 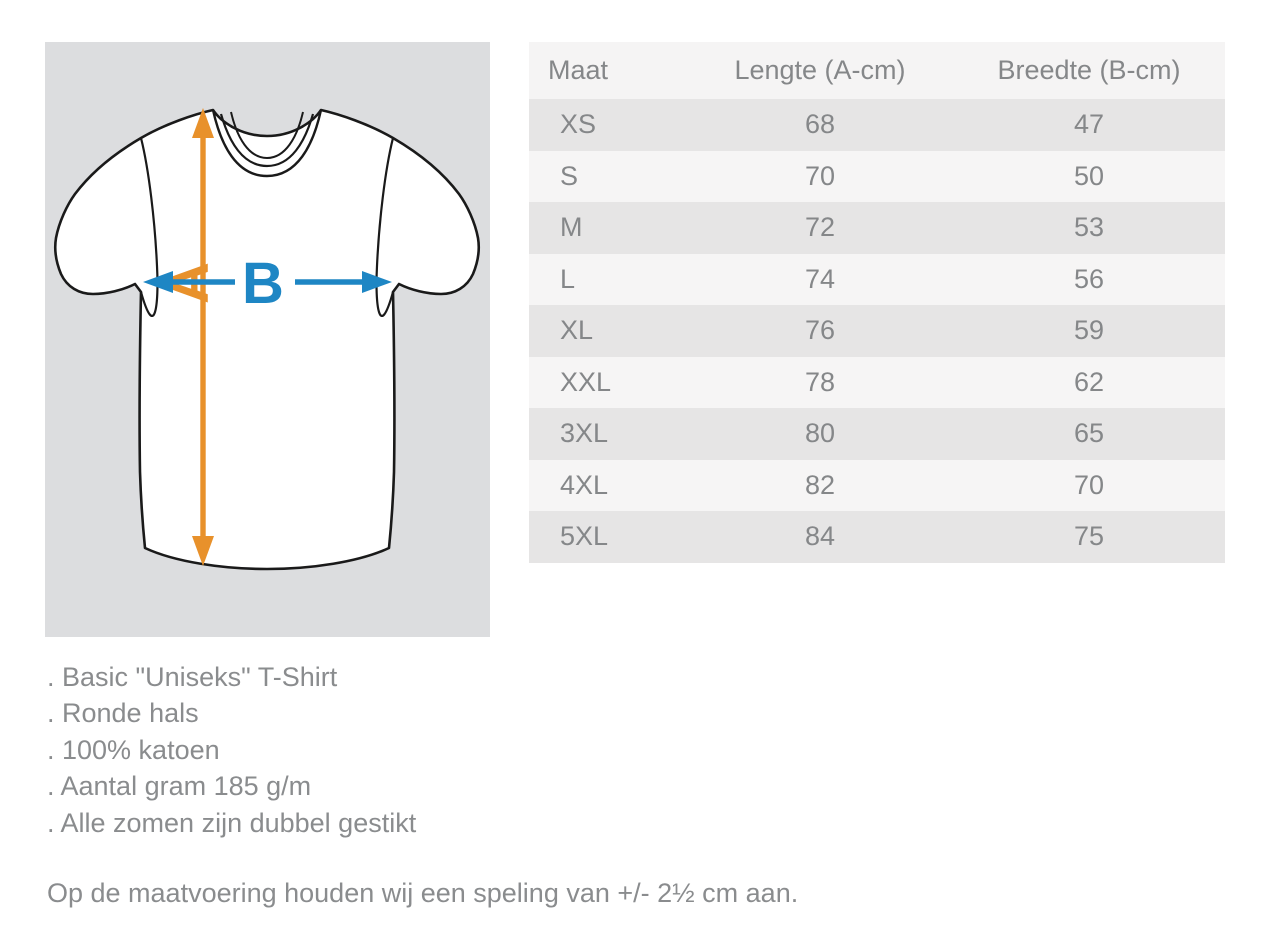 I want to click on width-arrow-b: B, so click(x=267, y=283).